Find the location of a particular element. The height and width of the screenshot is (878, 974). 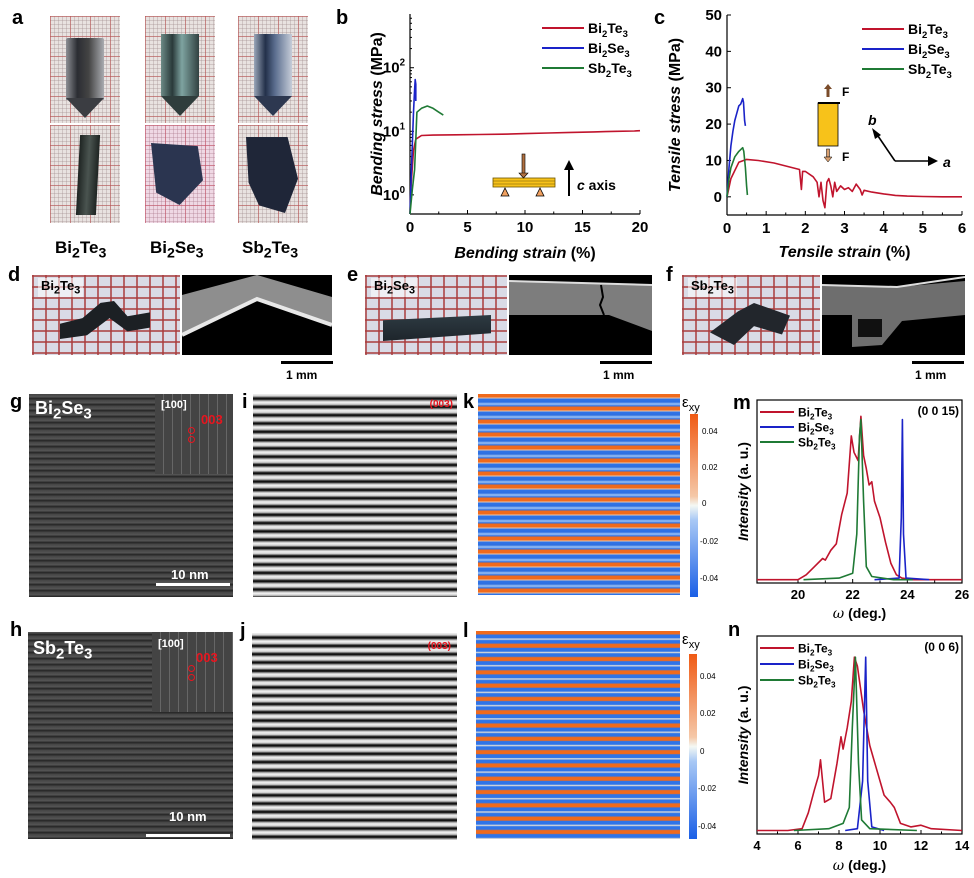

panel-label-f: f is located at coordinates (669, 275).